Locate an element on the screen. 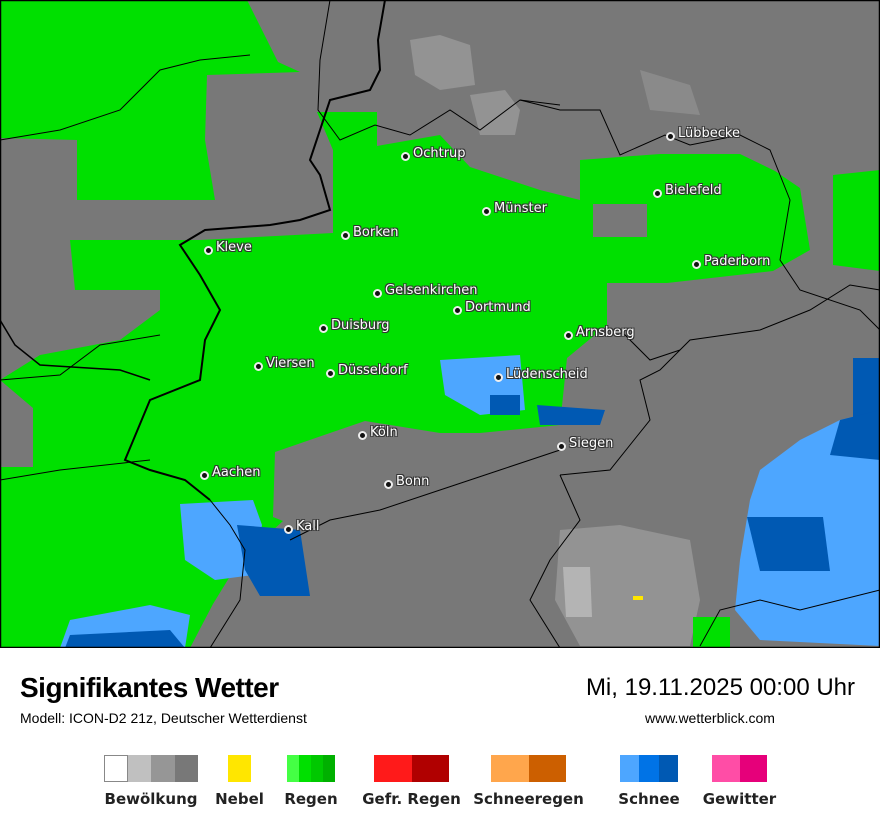 The width and height of the screenshot is (880, 830). forecast-datetime: Mi, 19.11.2025 00:00 Uhr is located at coordinates (720, 687).